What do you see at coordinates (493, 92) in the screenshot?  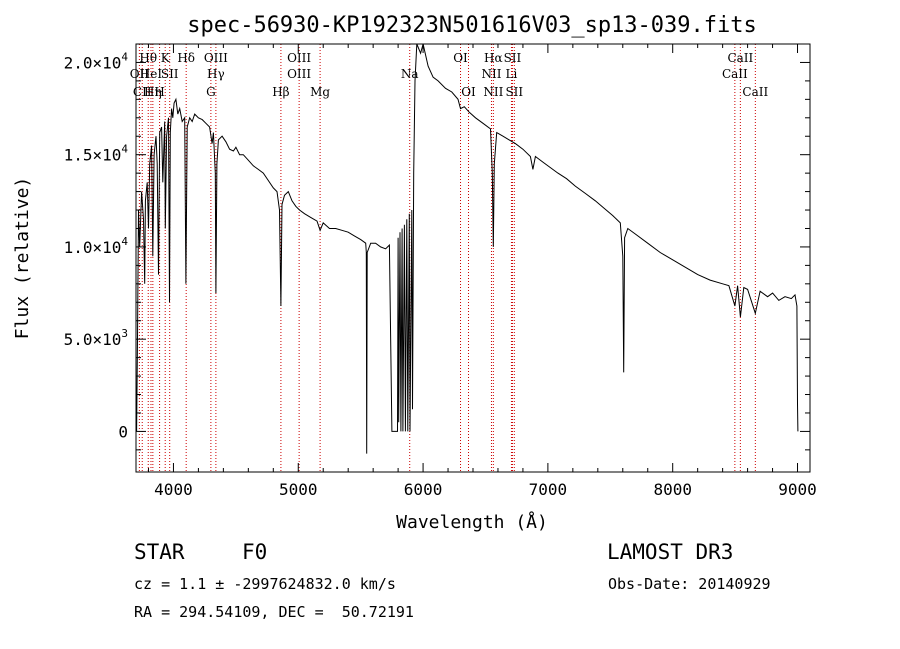 I see `line-label-18-1: NII` at bounding box center [493, 92].